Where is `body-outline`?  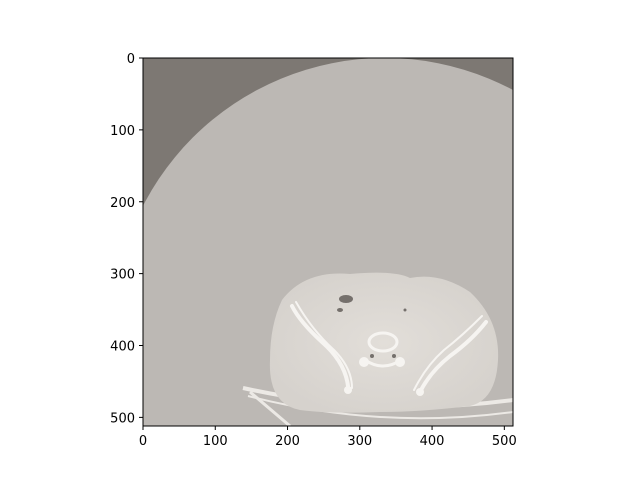 body-outline is located at coordinates (384, 342).